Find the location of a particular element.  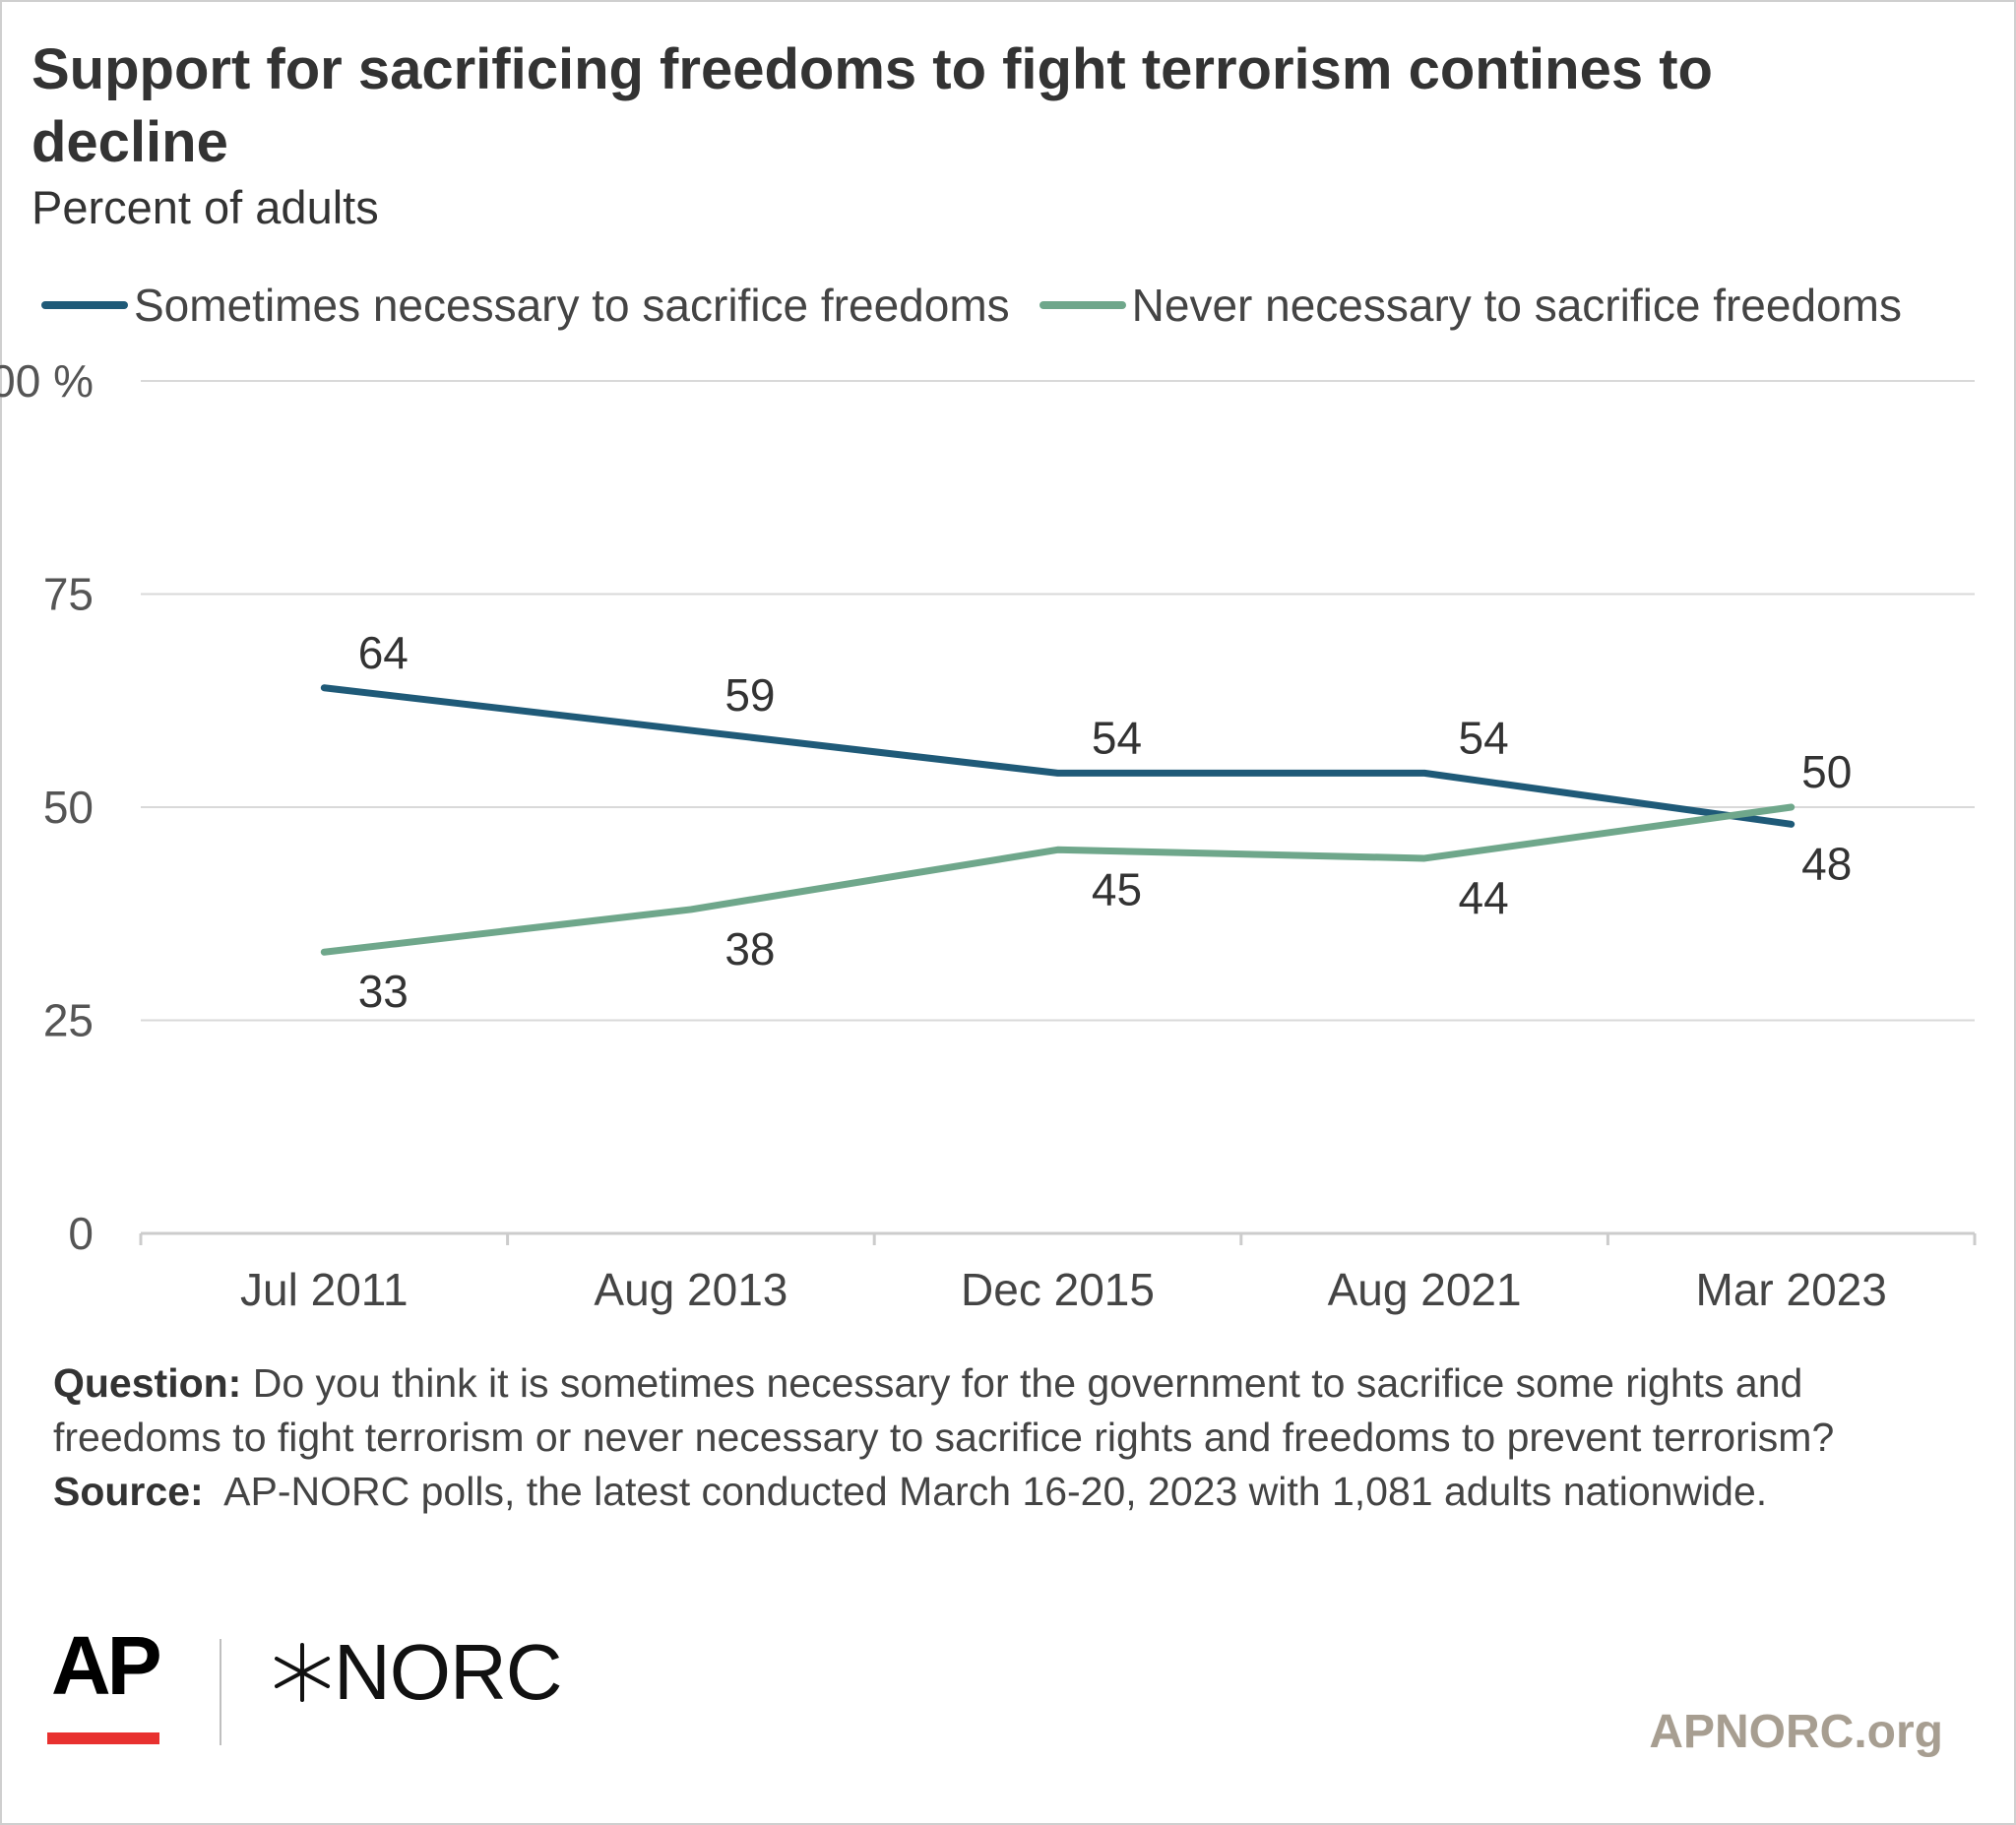

series-line-never is located at coordinates (1058, 880).